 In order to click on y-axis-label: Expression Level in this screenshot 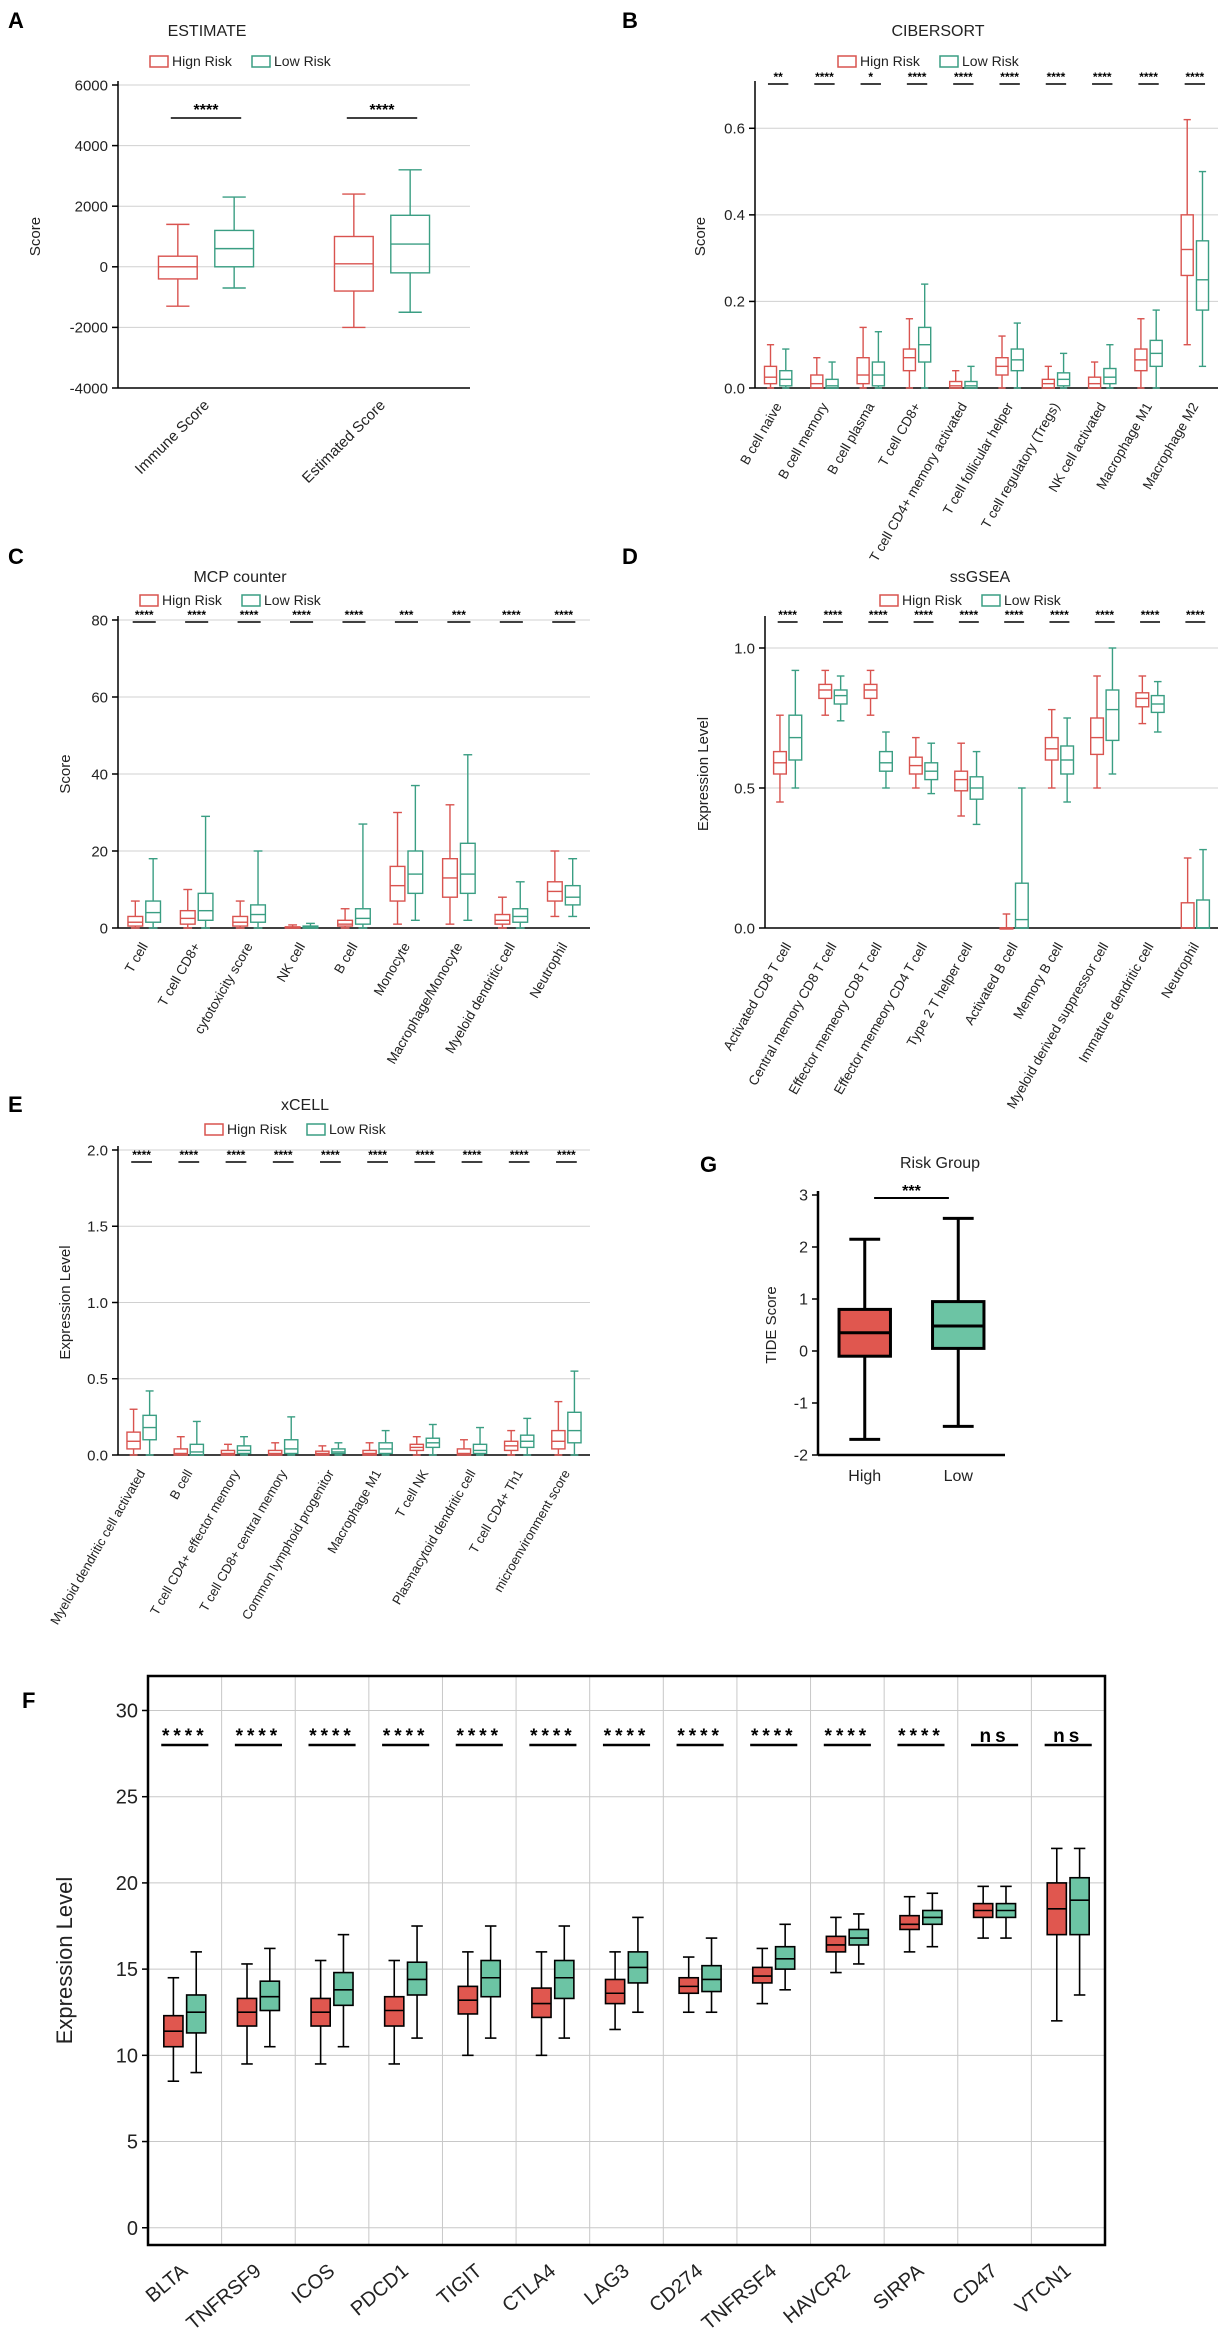, I will do `click(64, 1961)`.